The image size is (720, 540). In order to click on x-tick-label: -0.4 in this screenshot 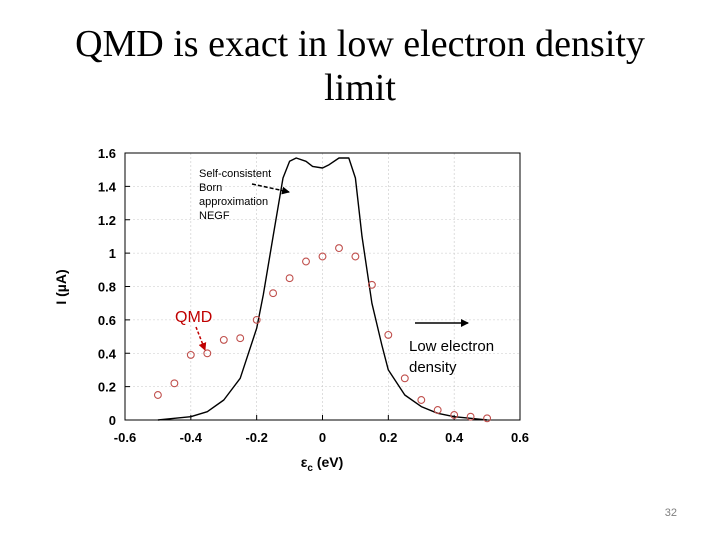, I will do `click(191, 437)`.